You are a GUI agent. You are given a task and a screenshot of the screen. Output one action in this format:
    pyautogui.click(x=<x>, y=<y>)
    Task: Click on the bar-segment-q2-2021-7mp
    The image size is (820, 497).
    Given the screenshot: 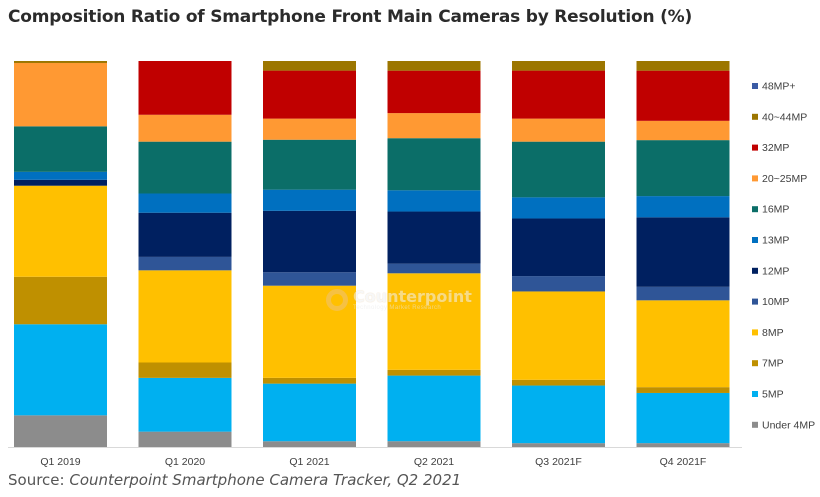 What is the action you would take?
    pyautogui.click(x=434, y=372)
    